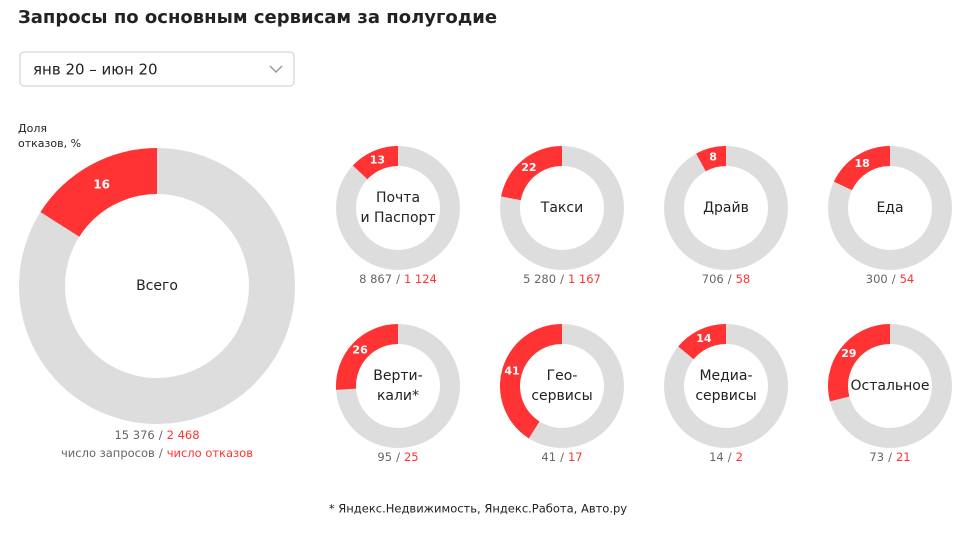 This screenshot has height=547, width=975. What do you see at coordinates (210, 453) in the screenshot?
I see `legend-rejections: число отказов` at bounding box center [210, 453].